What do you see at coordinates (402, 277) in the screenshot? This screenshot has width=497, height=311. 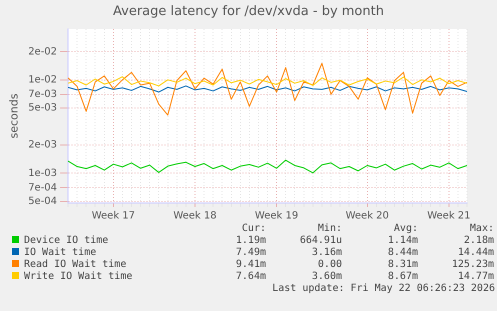 I see `text: 8.67m` at bounding box center [402, 277].